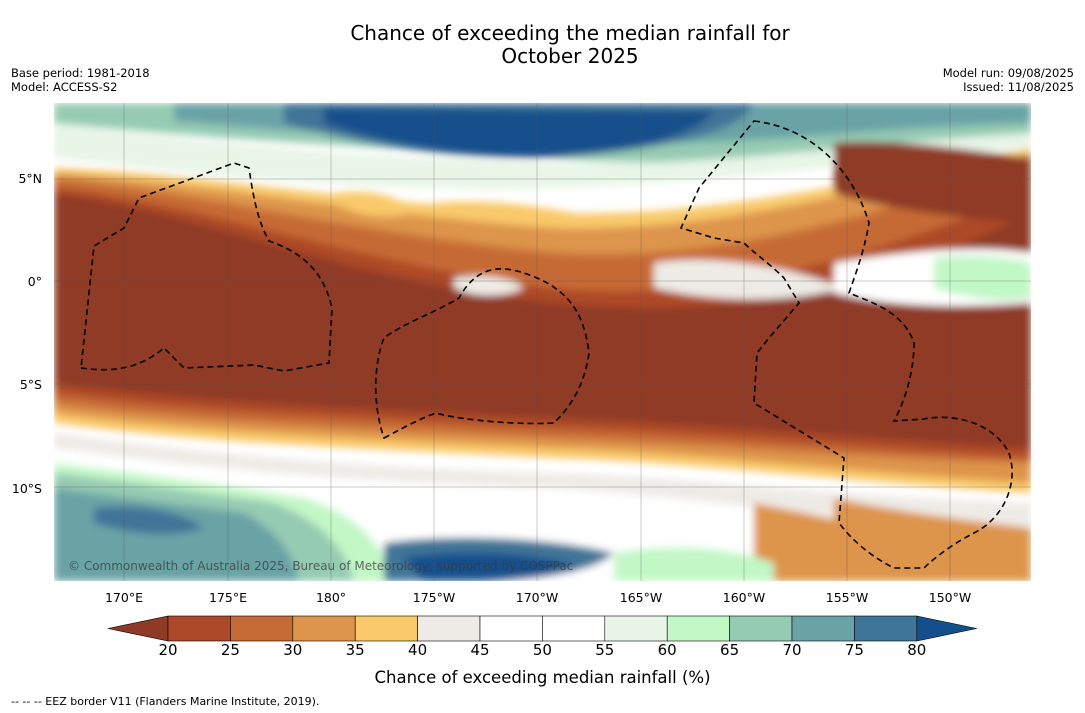 The image size is (1085, 713). I want to click on model-run-text: Model run: 09/08/2025, so click(1008, 73).